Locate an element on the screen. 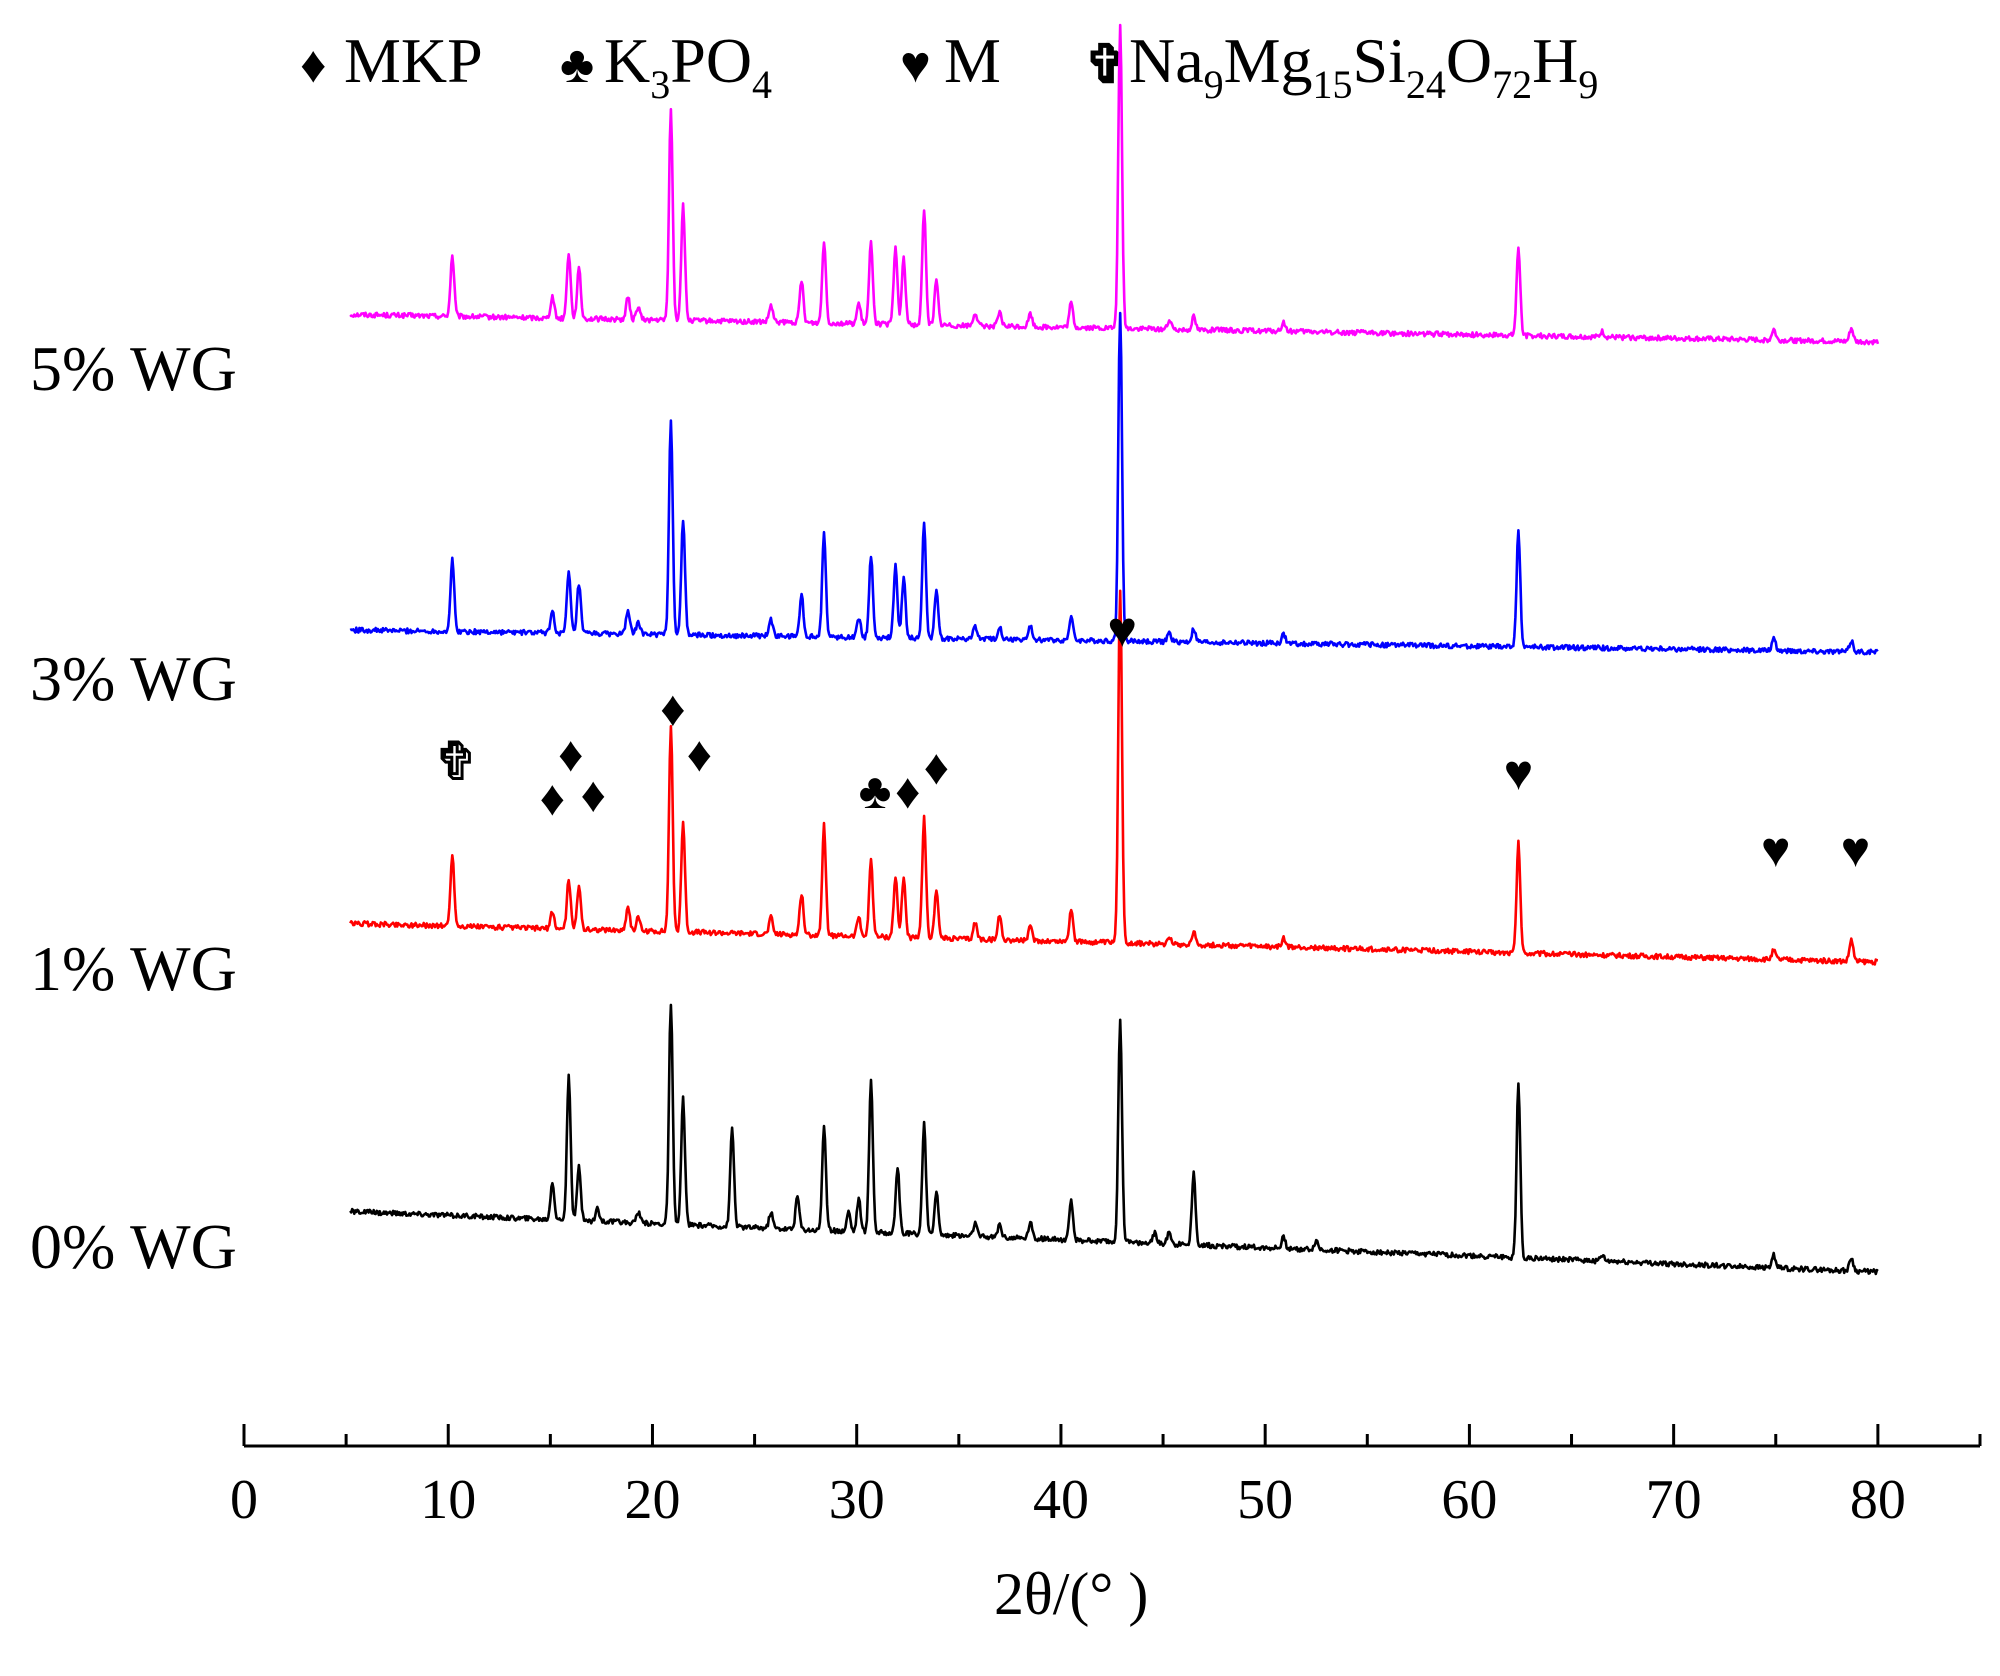 This screenshot has width=2000, height=1676. legend-entry-k3po4: ♣ K3PO4 is located at coordinates (666, 66).